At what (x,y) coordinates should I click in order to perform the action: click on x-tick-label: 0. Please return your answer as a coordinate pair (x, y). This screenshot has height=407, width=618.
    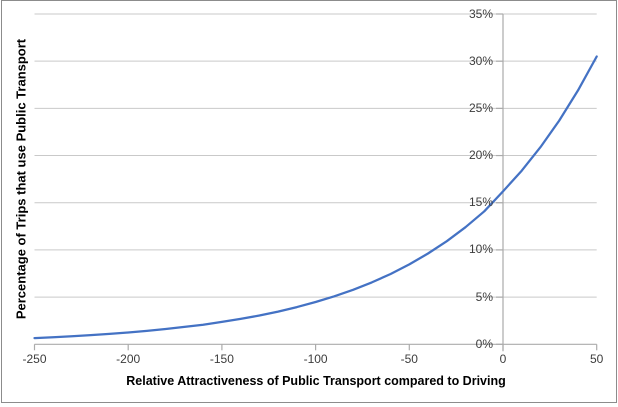
    Looking at the image, I should click on (503, 359).